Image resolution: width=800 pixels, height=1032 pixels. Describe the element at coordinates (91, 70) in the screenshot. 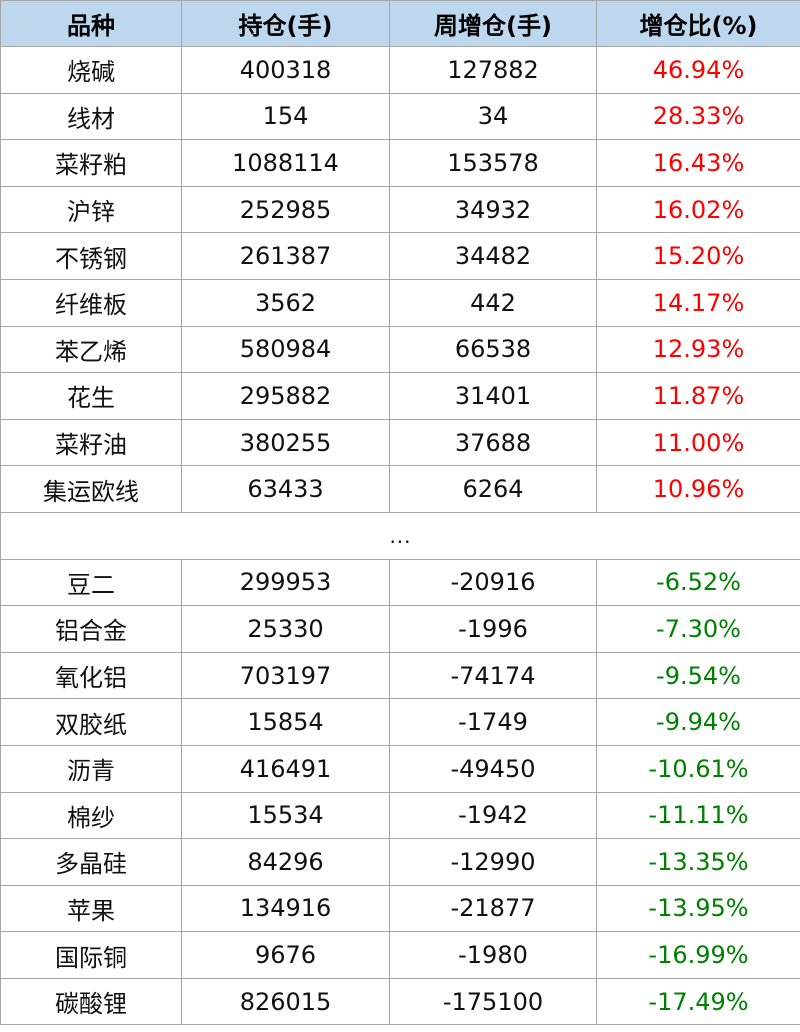

I see `variety-cell: 烧碱` at that location.